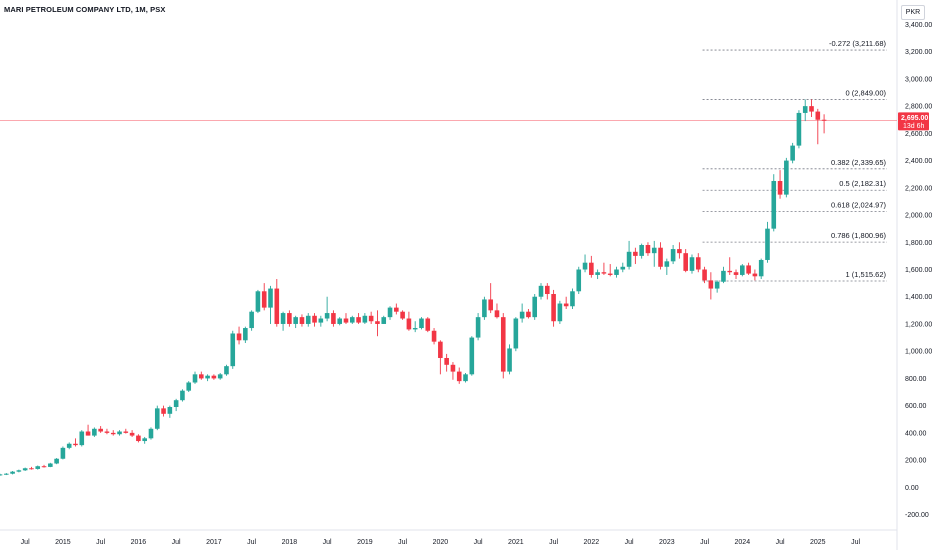 The image size is (932, 550). Describe the element at coordinates (918, 324) in the screenshot. I see `y-tick-label: 1,200.00` at that location.